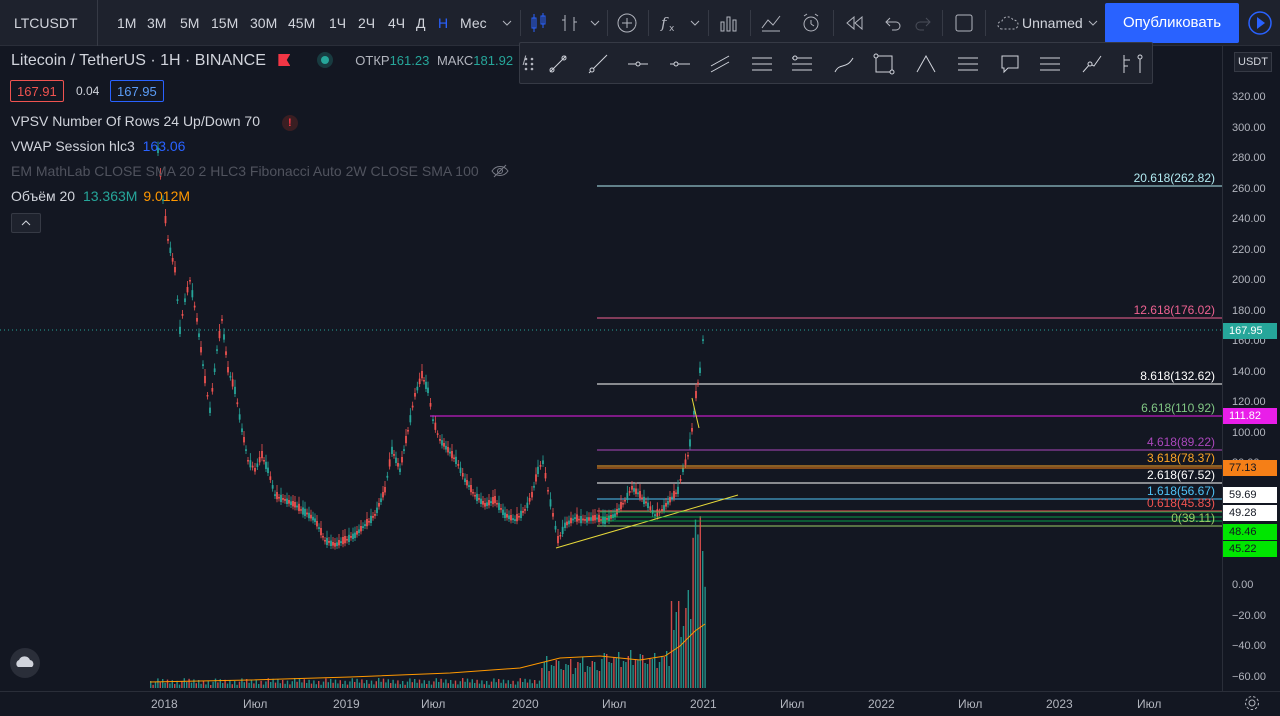 Image resolution: width=1280 pixels, height=716 pixels. Describe the element at coordinates (367, 23) in the screenshot. I see `interval-8: 2Ч` at that location.